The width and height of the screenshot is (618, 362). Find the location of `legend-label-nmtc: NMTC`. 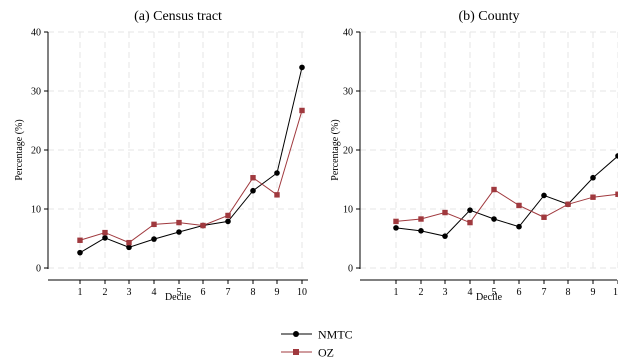

legend-label-nmtc: NMTC is located at coordinates (335, 335).